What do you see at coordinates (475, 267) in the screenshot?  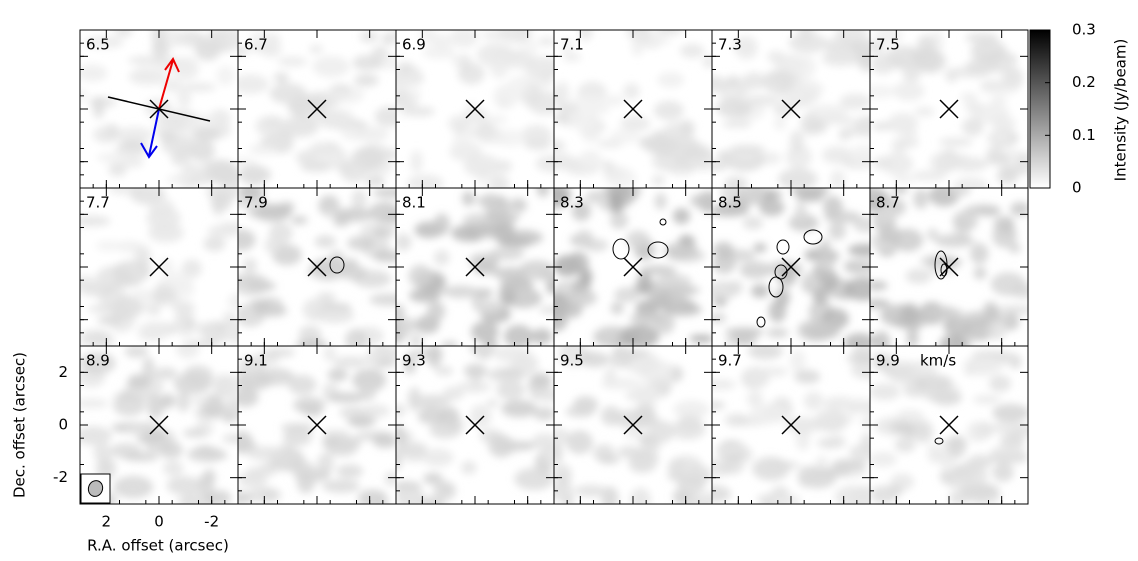 I see `channel-panel: 8.1` at bounding box center [475, 267].